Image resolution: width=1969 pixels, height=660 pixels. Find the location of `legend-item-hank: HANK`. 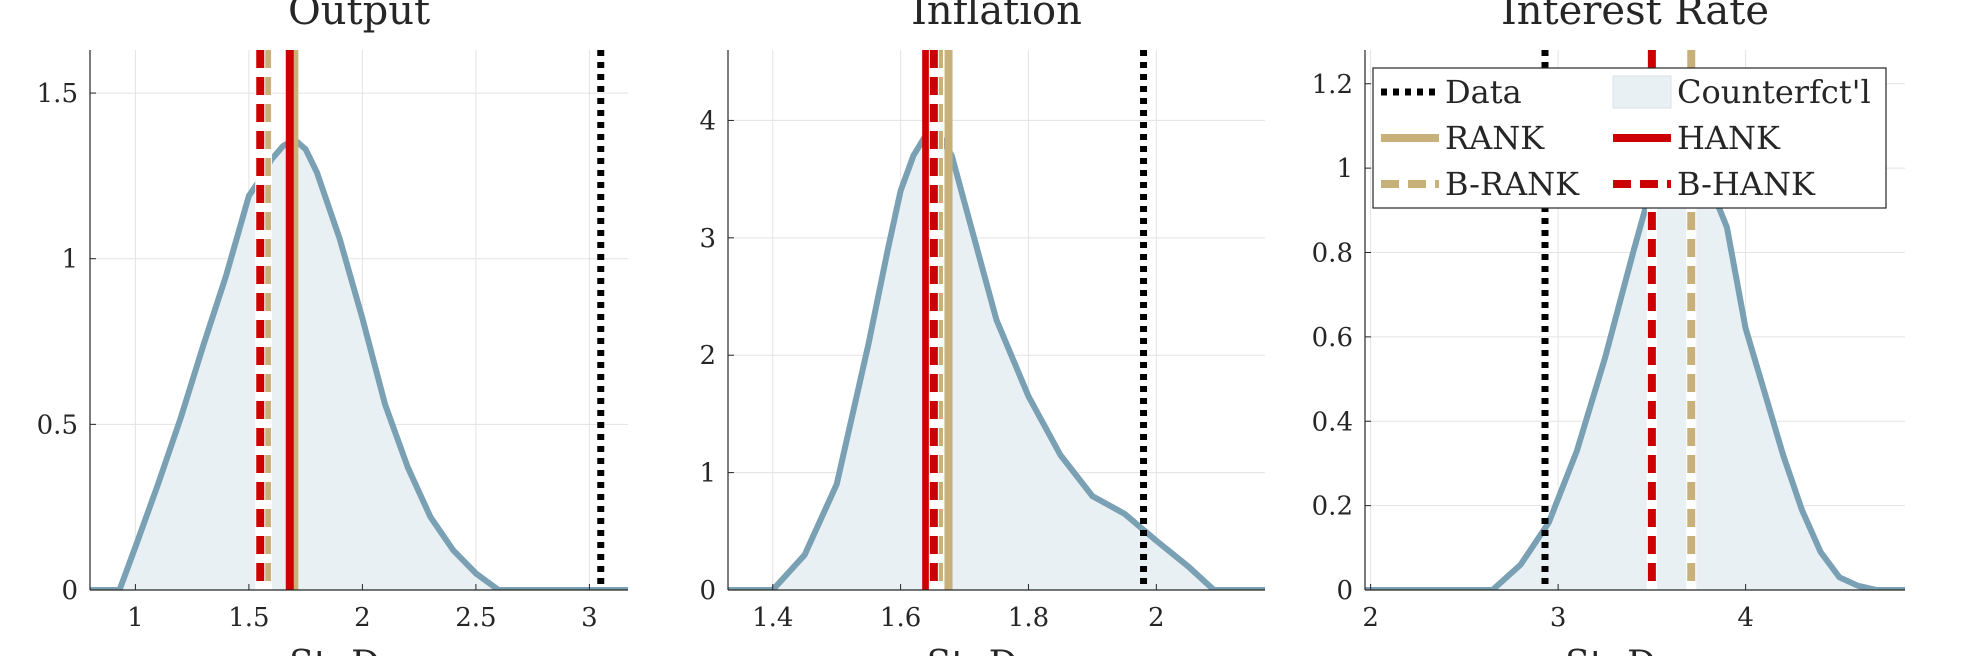

legend-item-hank: HANK is located at coordinates (1697, 138).